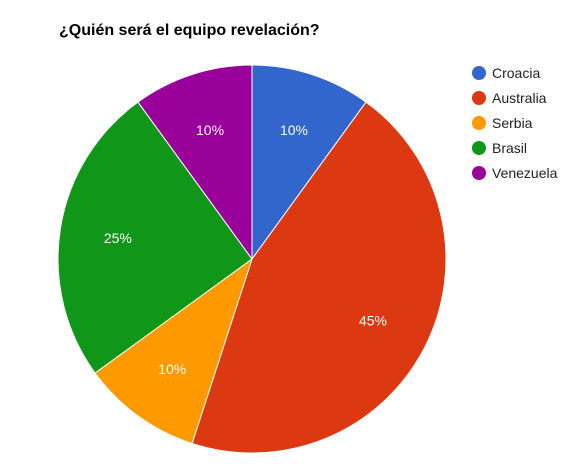  I want to click on pie-slice-venezuela, so click(195, 162).